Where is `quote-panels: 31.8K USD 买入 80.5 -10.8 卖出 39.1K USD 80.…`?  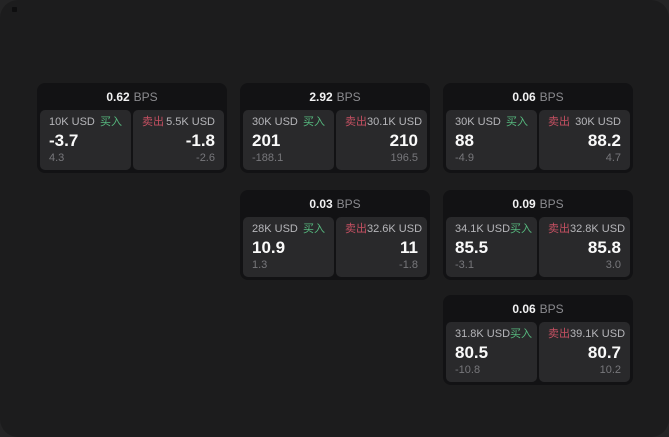
quote-panels: 31.8K USD 买入 80.5 -10.8 卖出 39.1K USD 80.… is located at coordinates (538, 353).